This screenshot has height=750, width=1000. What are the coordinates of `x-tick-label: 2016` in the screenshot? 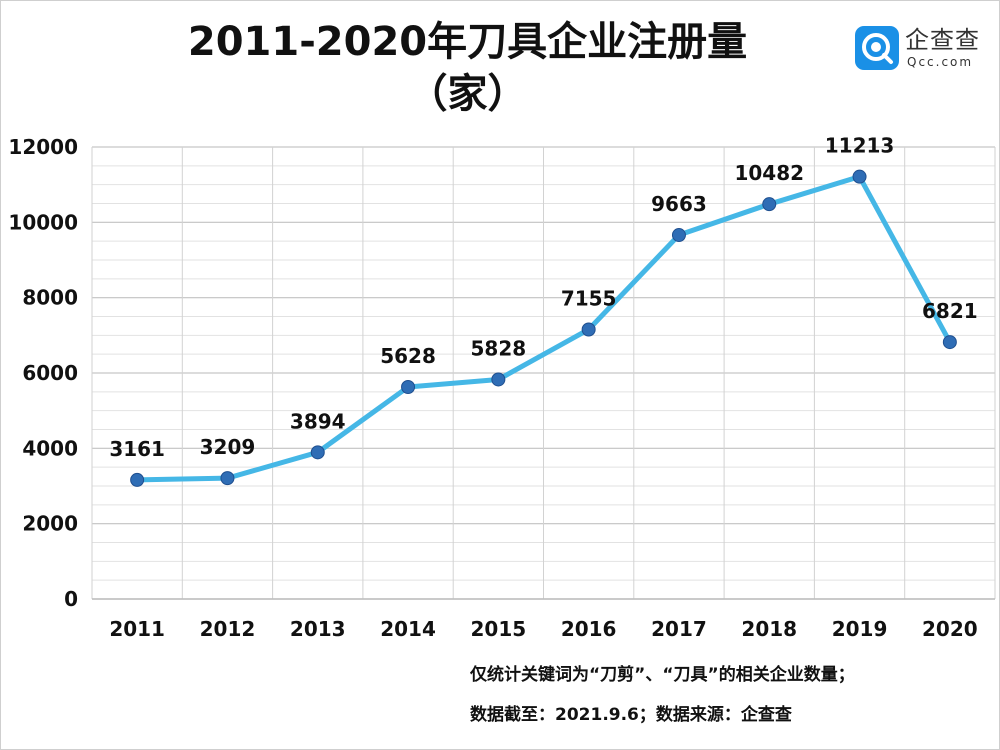 It's located at (589, 629).